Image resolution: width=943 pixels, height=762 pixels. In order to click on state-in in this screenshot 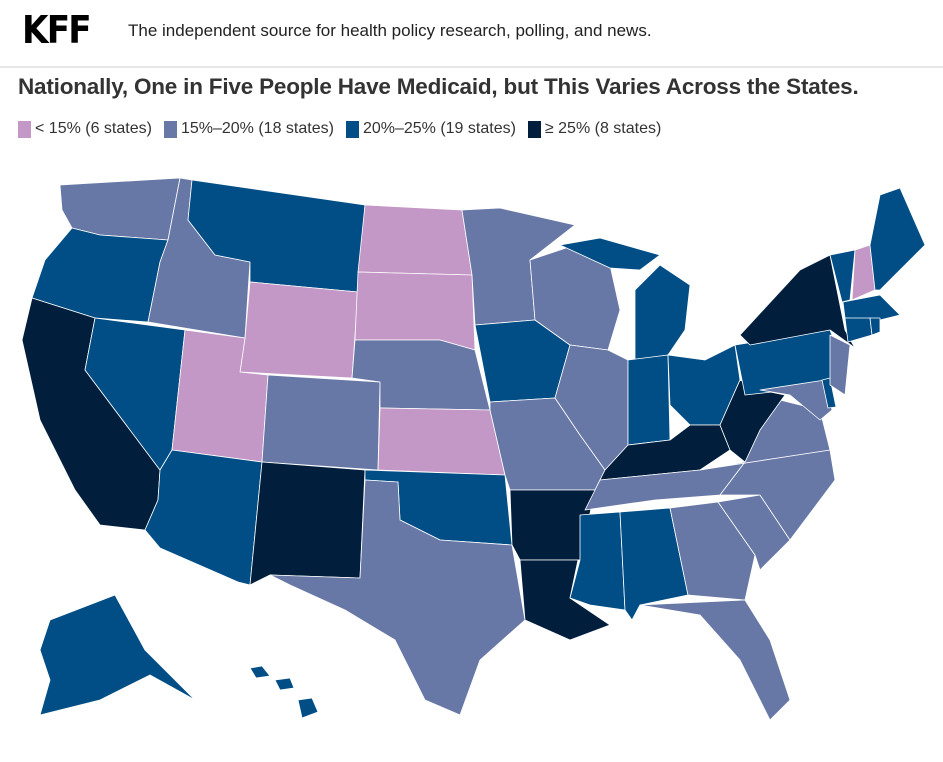, I will do `click(649, 400)`.